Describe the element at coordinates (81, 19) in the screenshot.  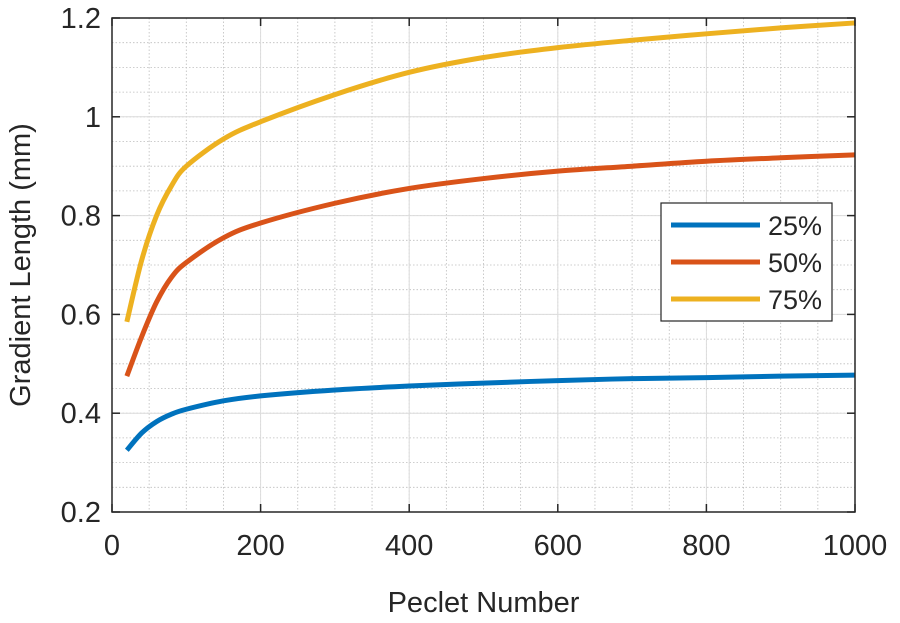
I see `y-tick-label: 1.2` at that location.